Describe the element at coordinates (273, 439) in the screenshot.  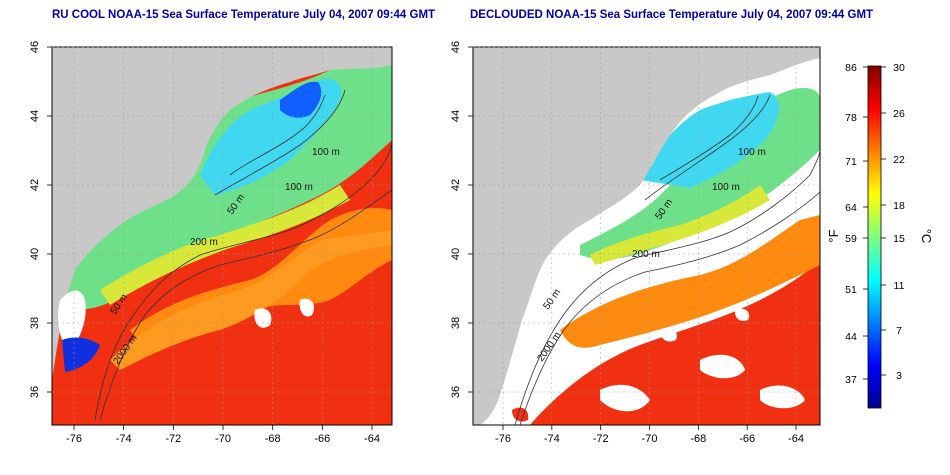
I see `left-map-x-tick-label: -68` at that location.